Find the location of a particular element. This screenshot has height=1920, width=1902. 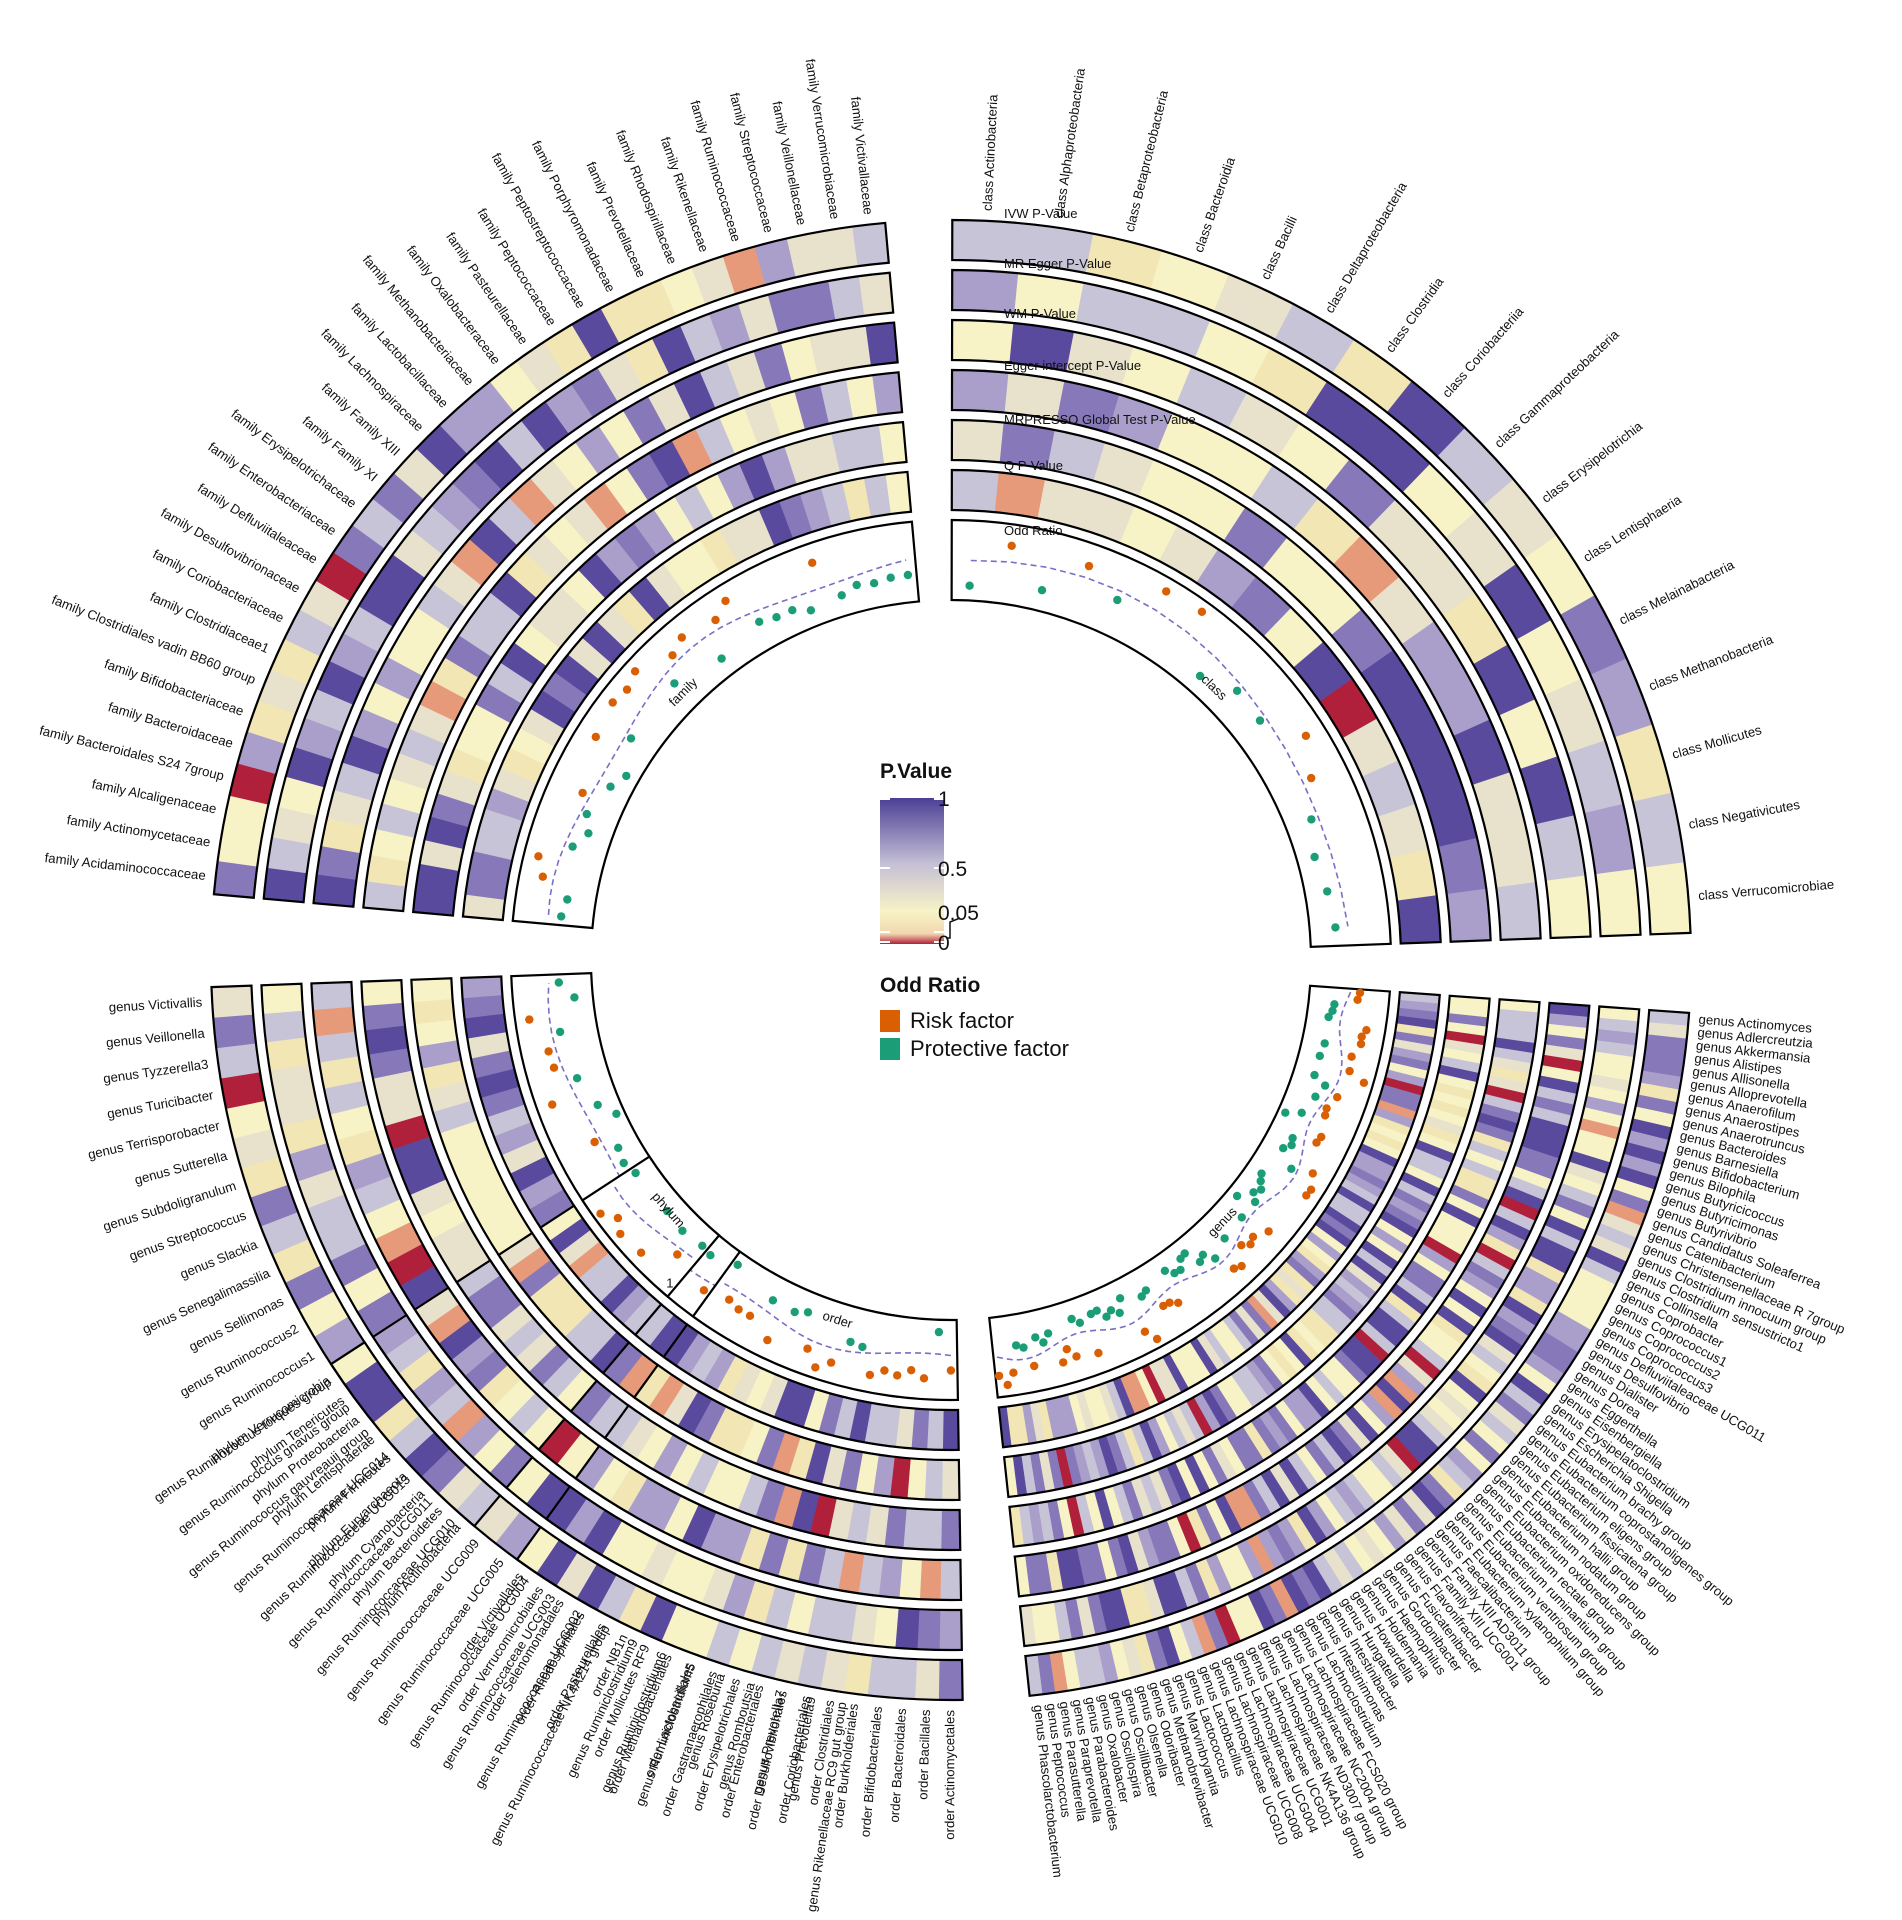

category-label: family Verrucomicrobiaceae is located at coordinates (823, 139).